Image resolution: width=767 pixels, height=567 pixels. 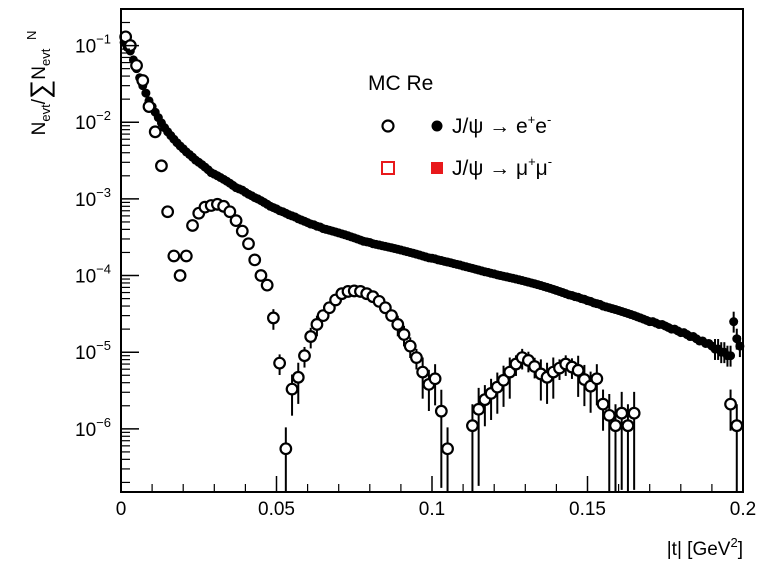 I want to click on legend-filled-square-marker, so click(x=437, y=168).